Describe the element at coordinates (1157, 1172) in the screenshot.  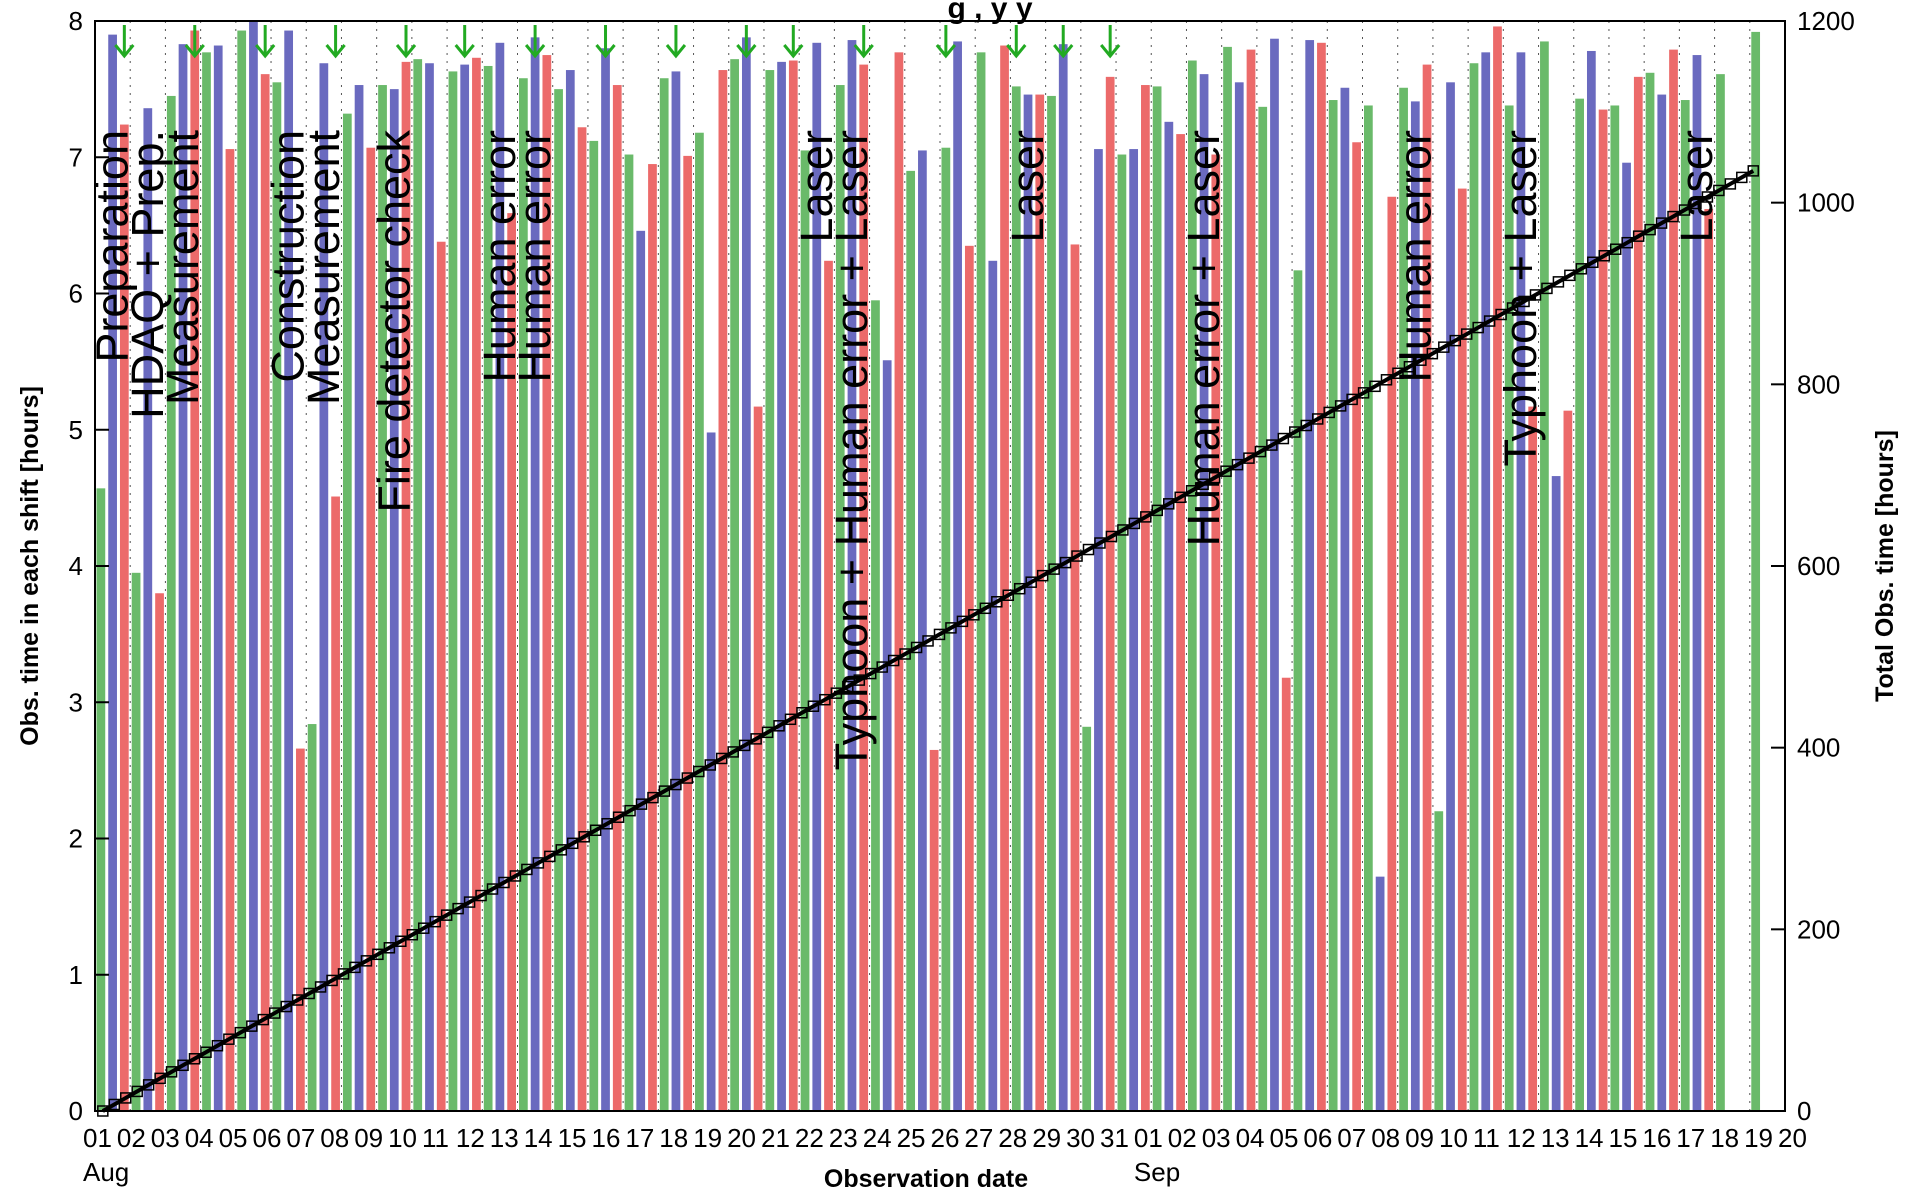
I see `month-label: Sep` at that location.